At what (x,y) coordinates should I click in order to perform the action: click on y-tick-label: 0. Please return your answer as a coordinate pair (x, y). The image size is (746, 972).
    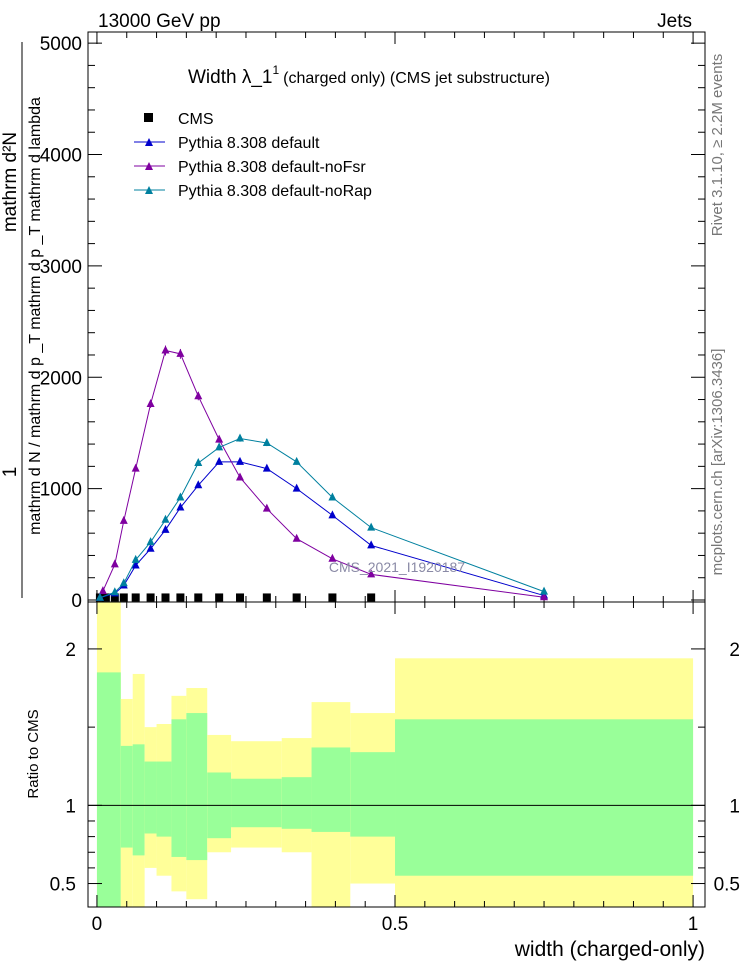
    Looking at the image, I should click on (76, 601).